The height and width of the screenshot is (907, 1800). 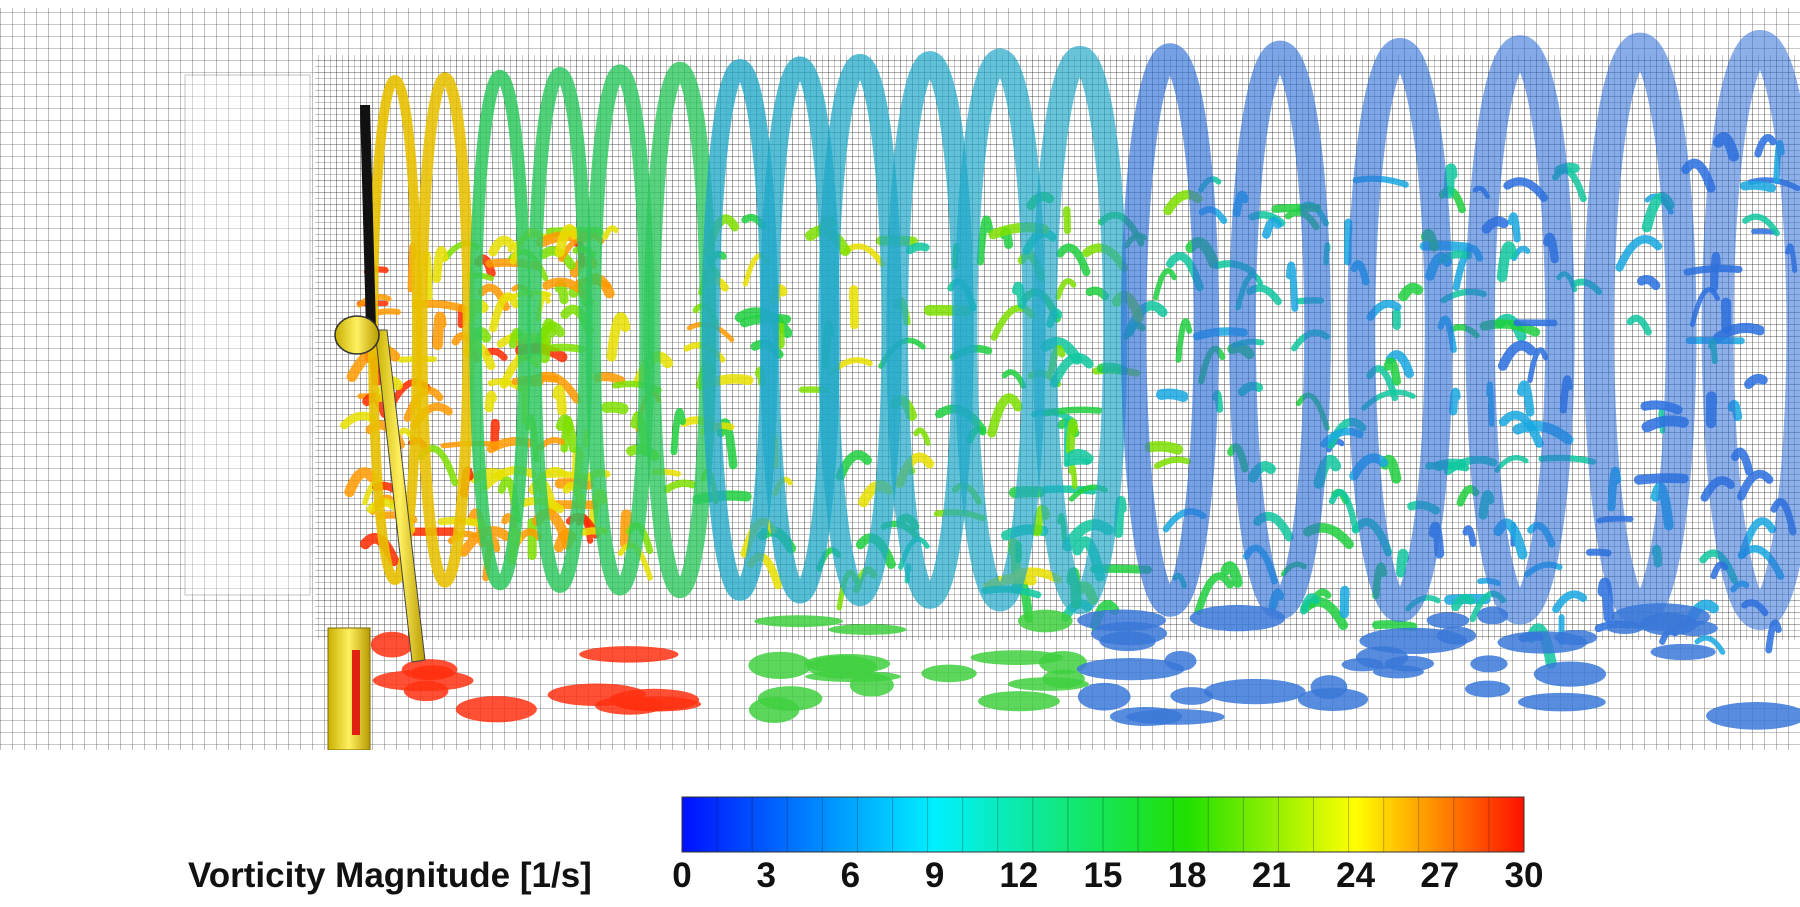 I want to click on colorbar-tick-label: 18, so click(x=1187, y=875).